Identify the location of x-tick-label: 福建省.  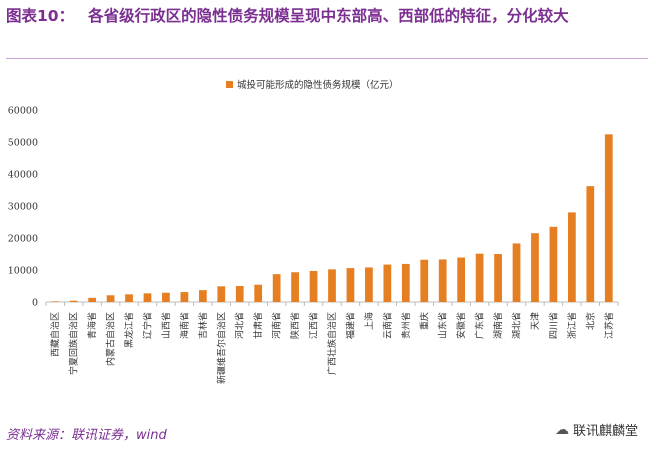
(350, 325).